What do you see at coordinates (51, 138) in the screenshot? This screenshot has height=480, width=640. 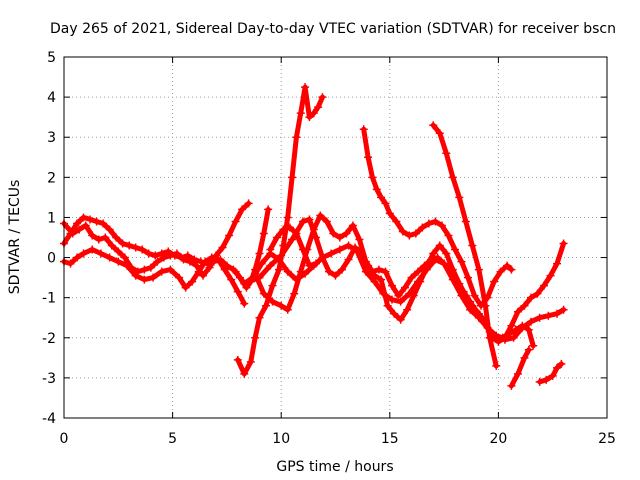 I see `y-tick-label: 3` at bounding box center [51, 138].